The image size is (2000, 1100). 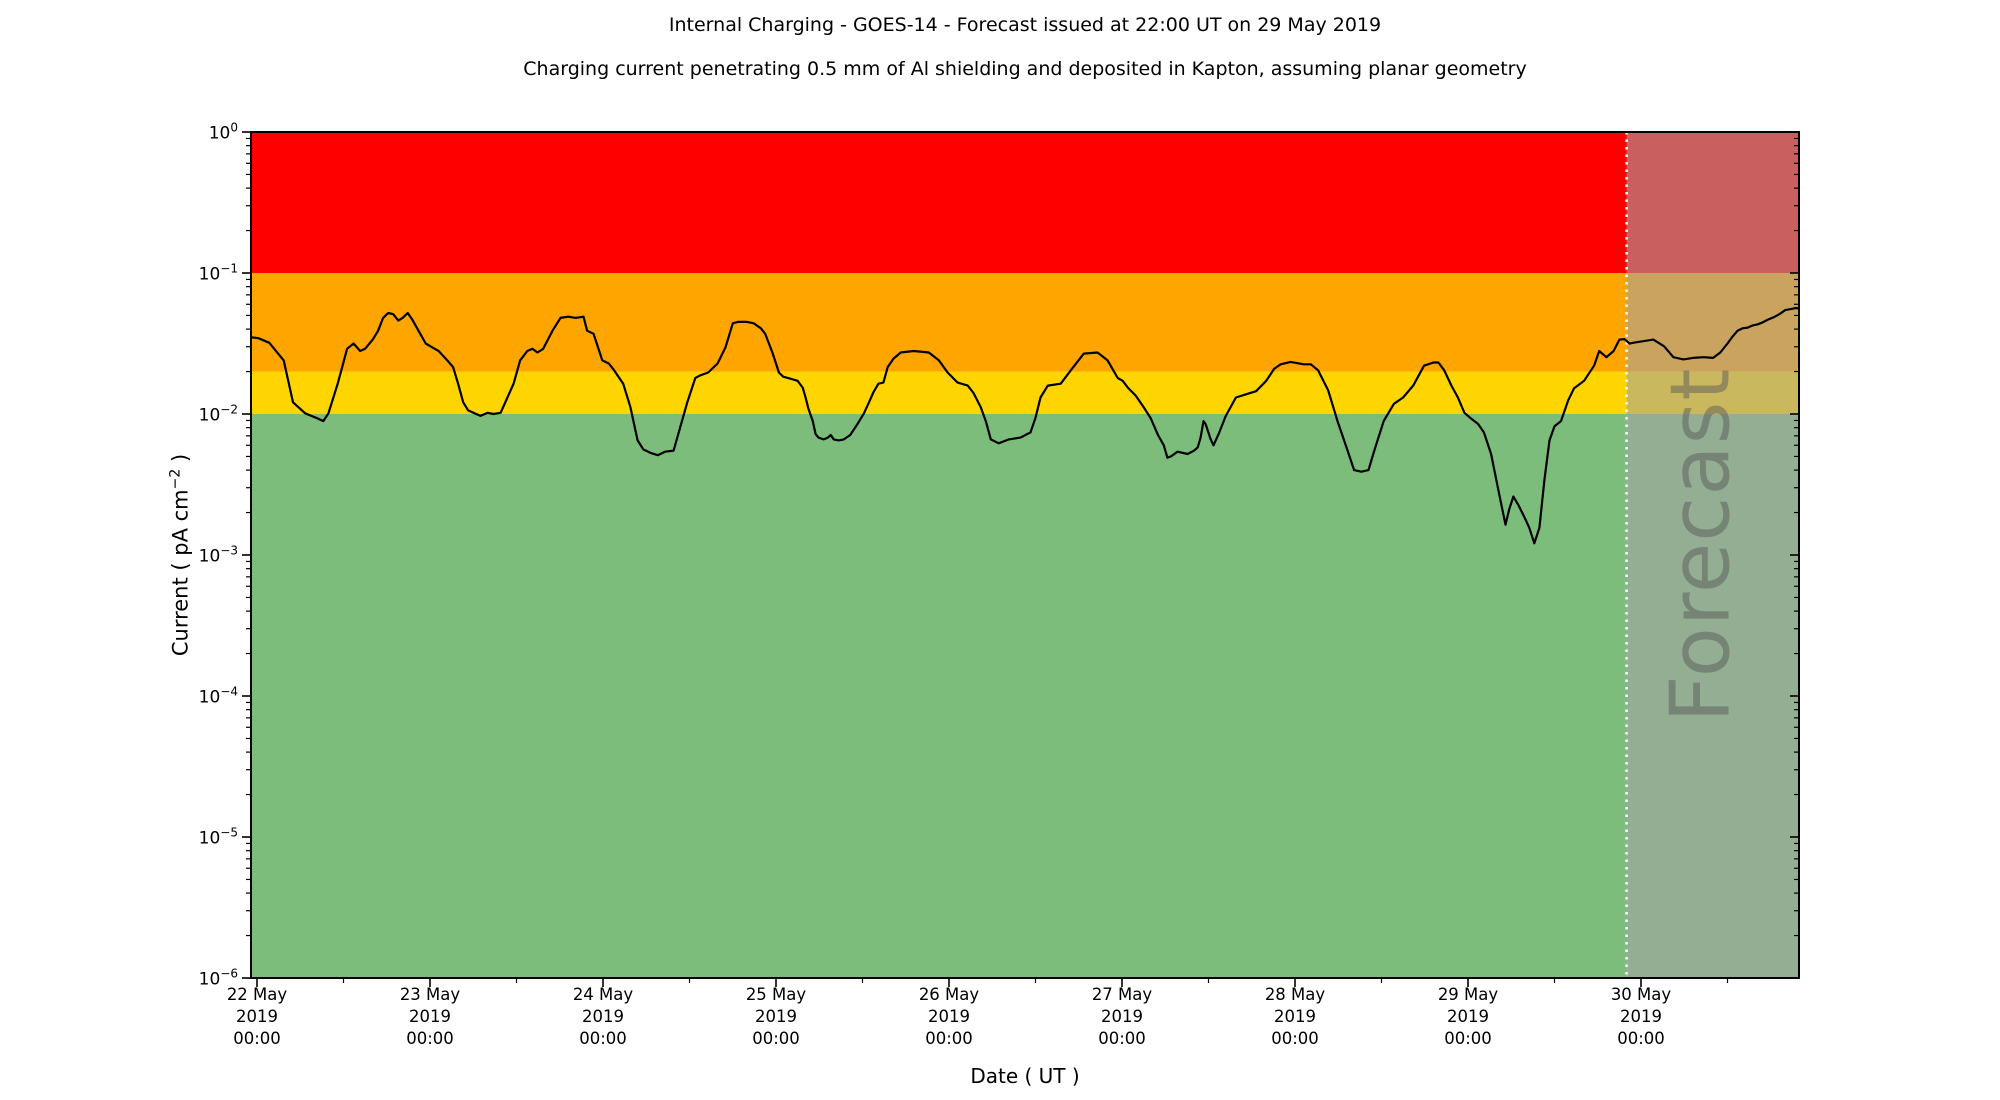 What do you see at coordinates (218, 696) in the screenshot?
I see `y-tick-label: 10⁻⁴` at bounding box center [218, 696].